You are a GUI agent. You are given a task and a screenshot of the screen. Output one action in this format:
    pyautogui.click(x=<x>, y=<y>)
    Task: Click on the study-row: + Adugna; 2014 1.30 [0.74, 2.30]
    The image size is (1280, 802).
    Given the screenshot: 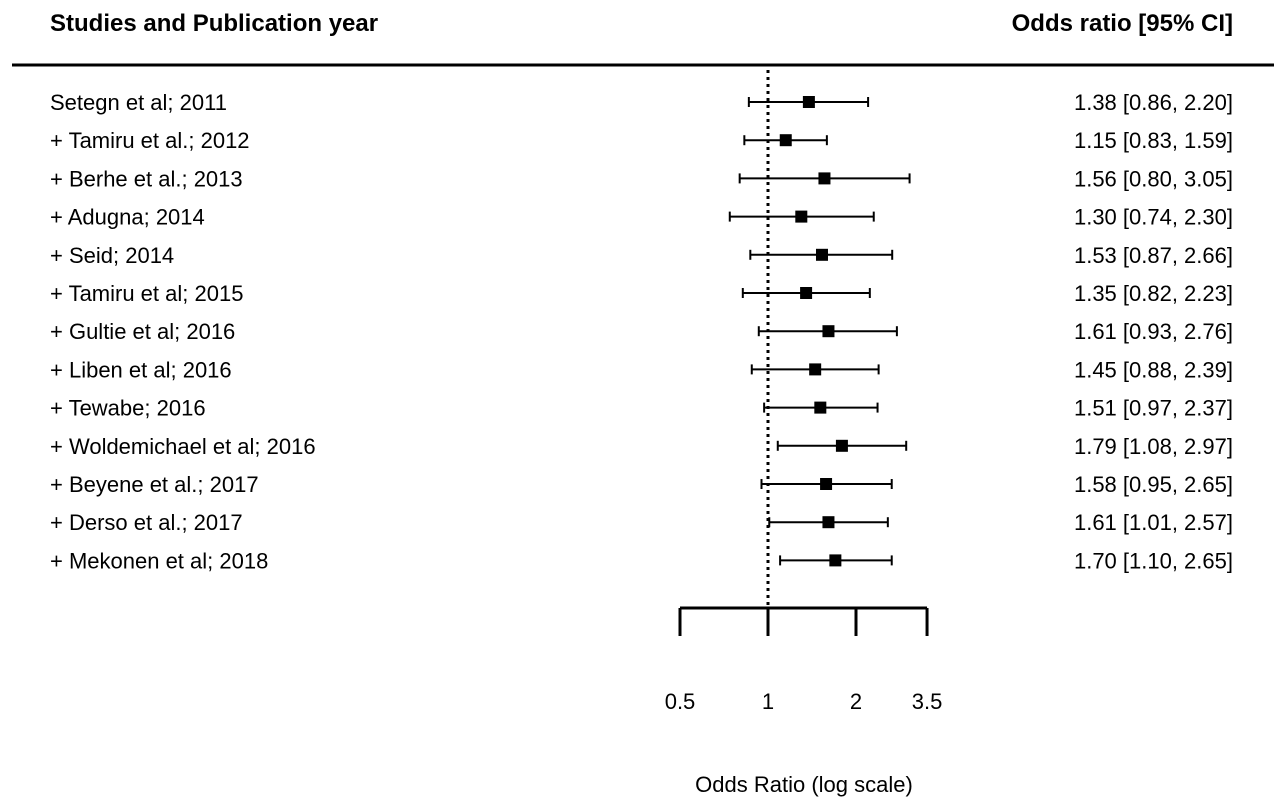 What is the action you would take?
    pyautogui.click(x=641, y=217)
    